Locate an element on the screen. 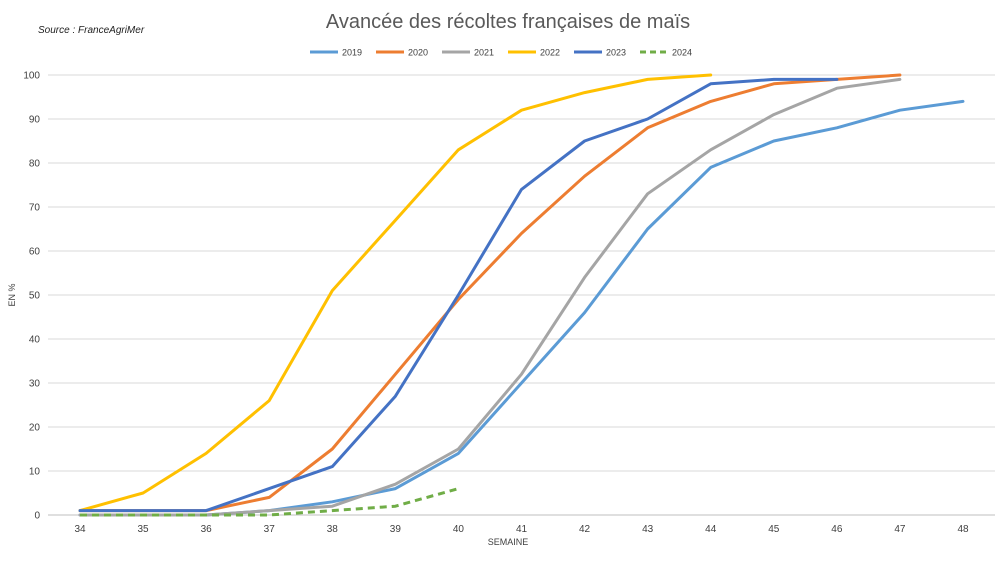 This screenshot has width=1000, height=562. x-tick-label: 46 is located at coordinates (837, 529).